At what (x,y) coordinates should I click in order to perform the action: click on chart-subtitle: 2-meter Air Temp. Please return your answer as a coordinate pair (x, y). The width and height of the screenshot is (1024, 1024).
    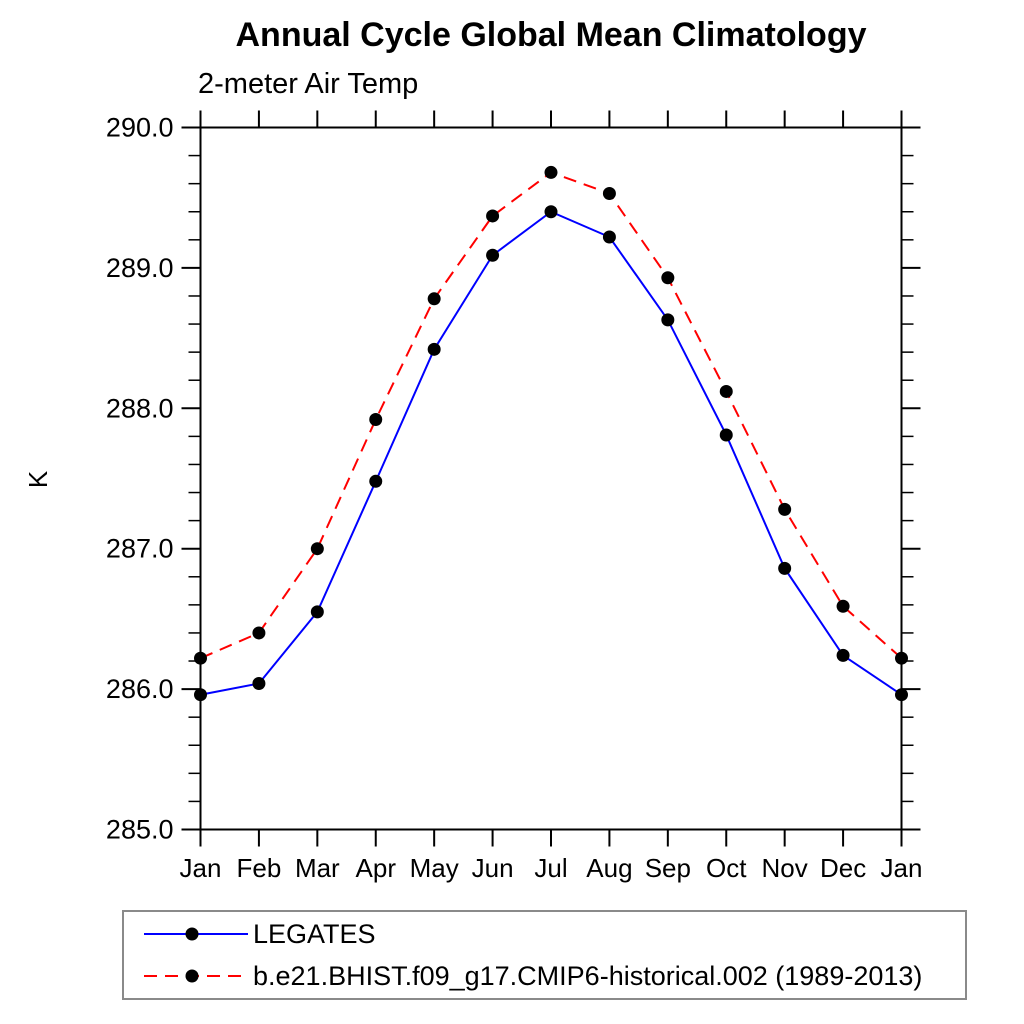
    Looking at the image, I should click on (308, 84).